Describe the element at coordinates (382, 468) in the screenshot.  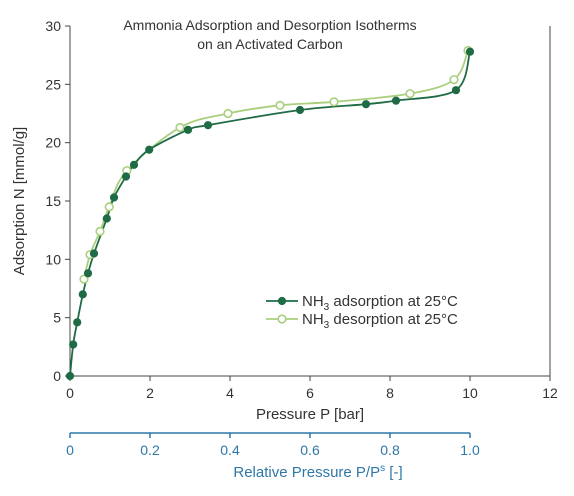
I see `relative-pressure-label-sup: s` at that location.